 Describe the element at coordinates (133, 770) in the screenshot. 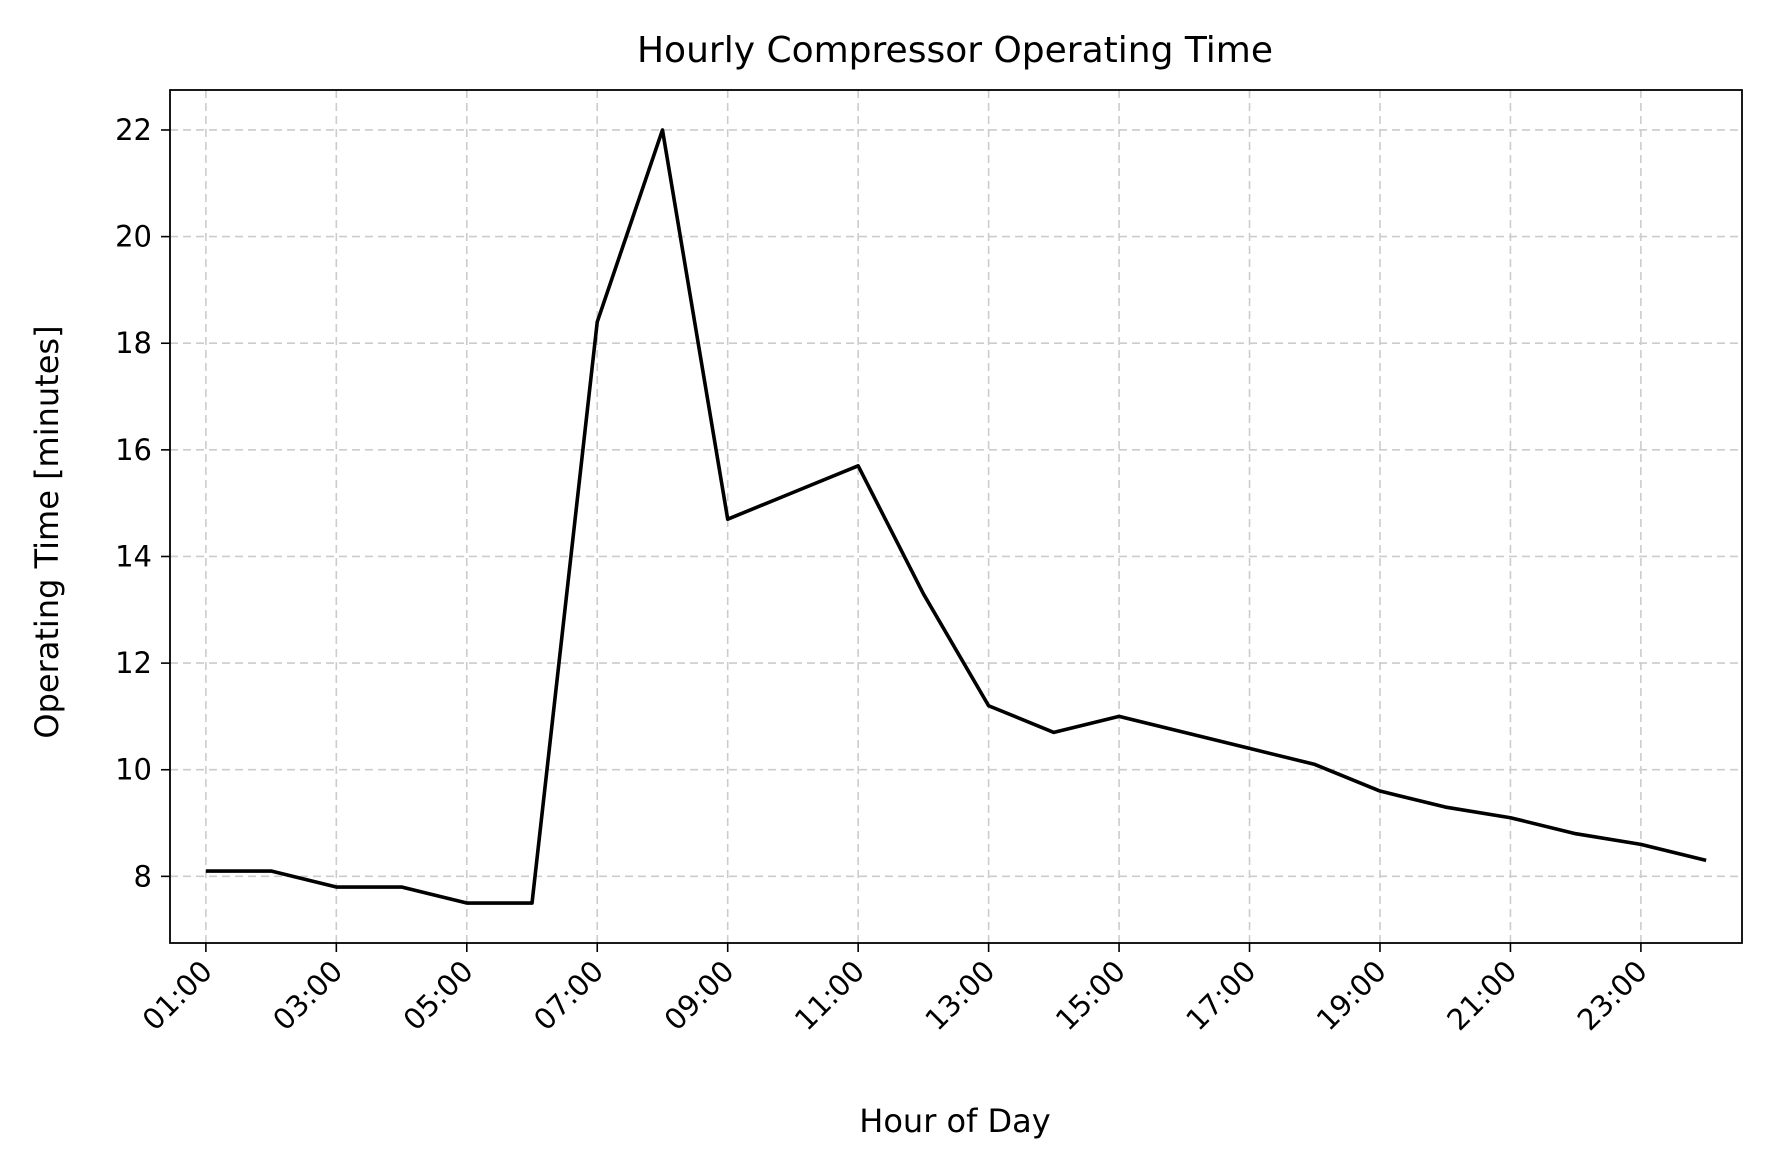

I see `y-tick-label: 10` at that location.